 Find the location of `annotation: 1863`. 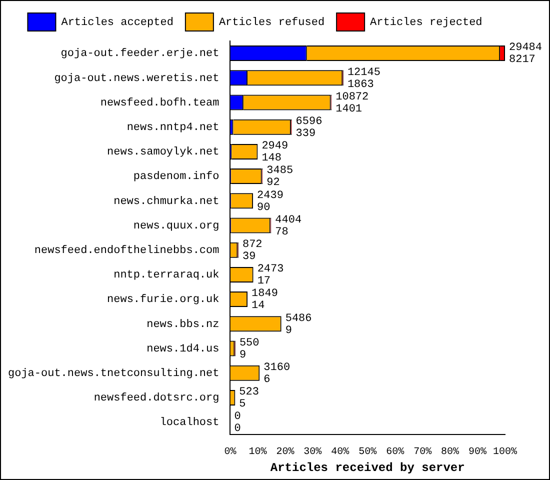

annotation: 1863 is located at coordinates (360, 84).